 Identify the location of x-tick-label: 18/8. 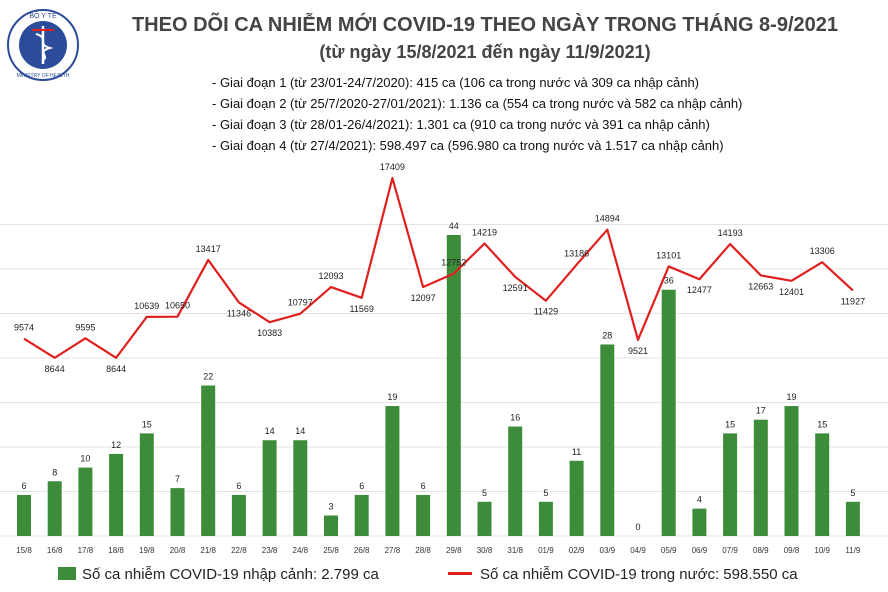
(116, 550).